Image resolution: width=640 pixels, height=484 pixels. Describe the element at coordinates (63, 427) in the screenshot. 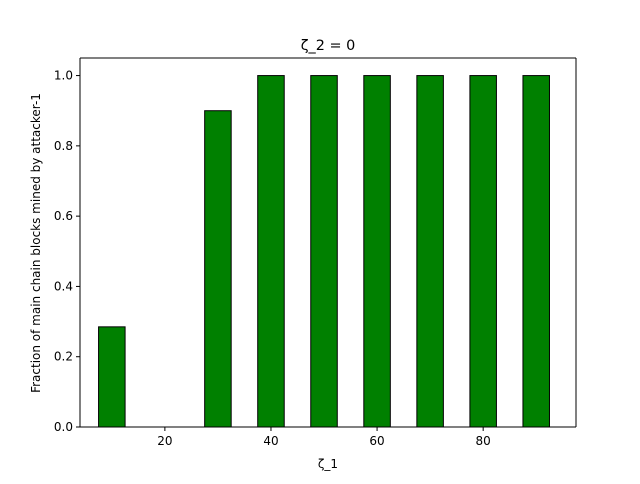

I see `y-tick-label: 0.0` at that location.